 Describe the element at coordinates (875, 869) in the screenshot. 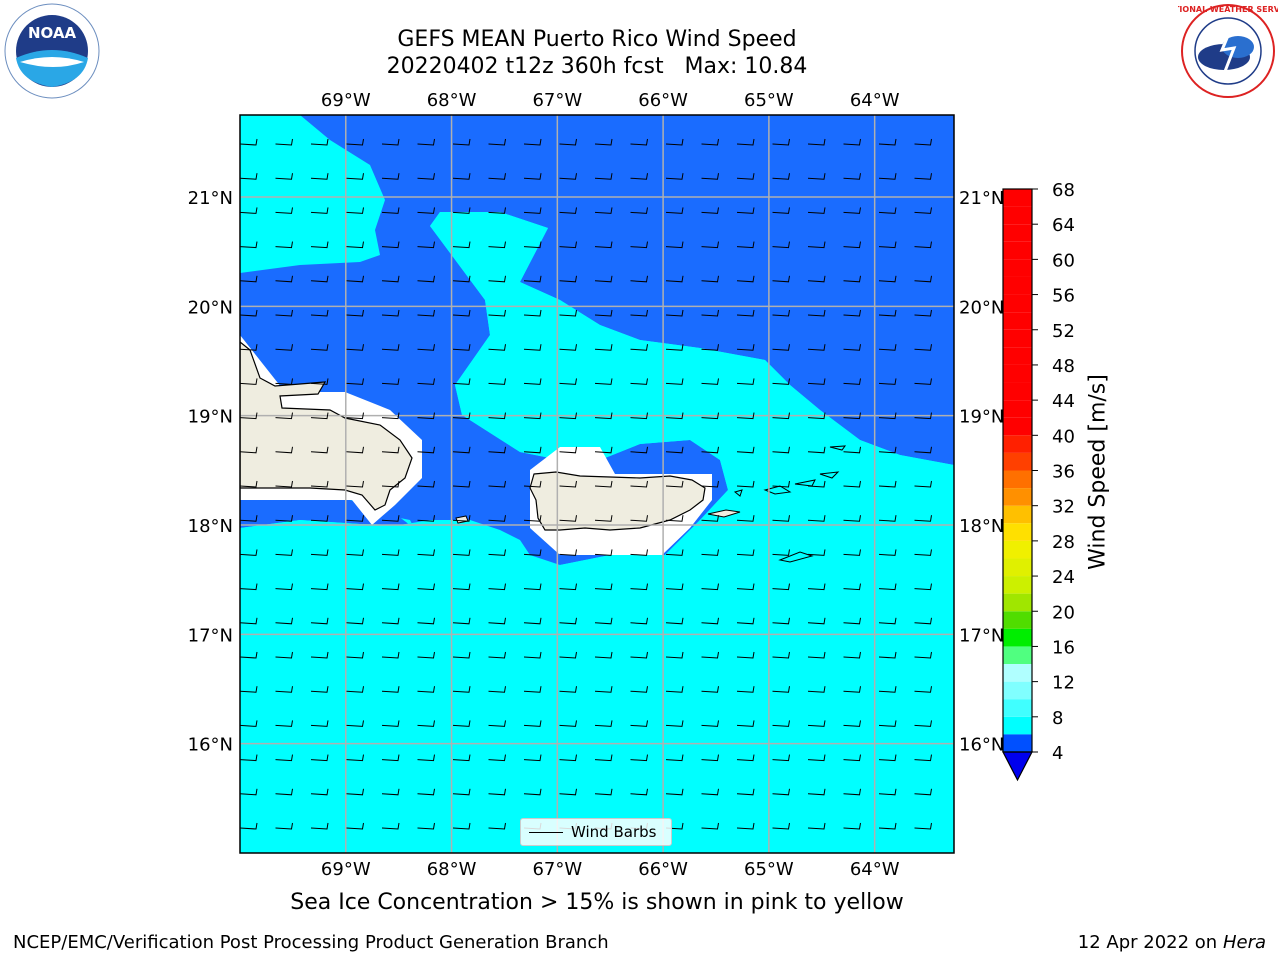

I see `lon-label-bottom: 64°W` at that location.